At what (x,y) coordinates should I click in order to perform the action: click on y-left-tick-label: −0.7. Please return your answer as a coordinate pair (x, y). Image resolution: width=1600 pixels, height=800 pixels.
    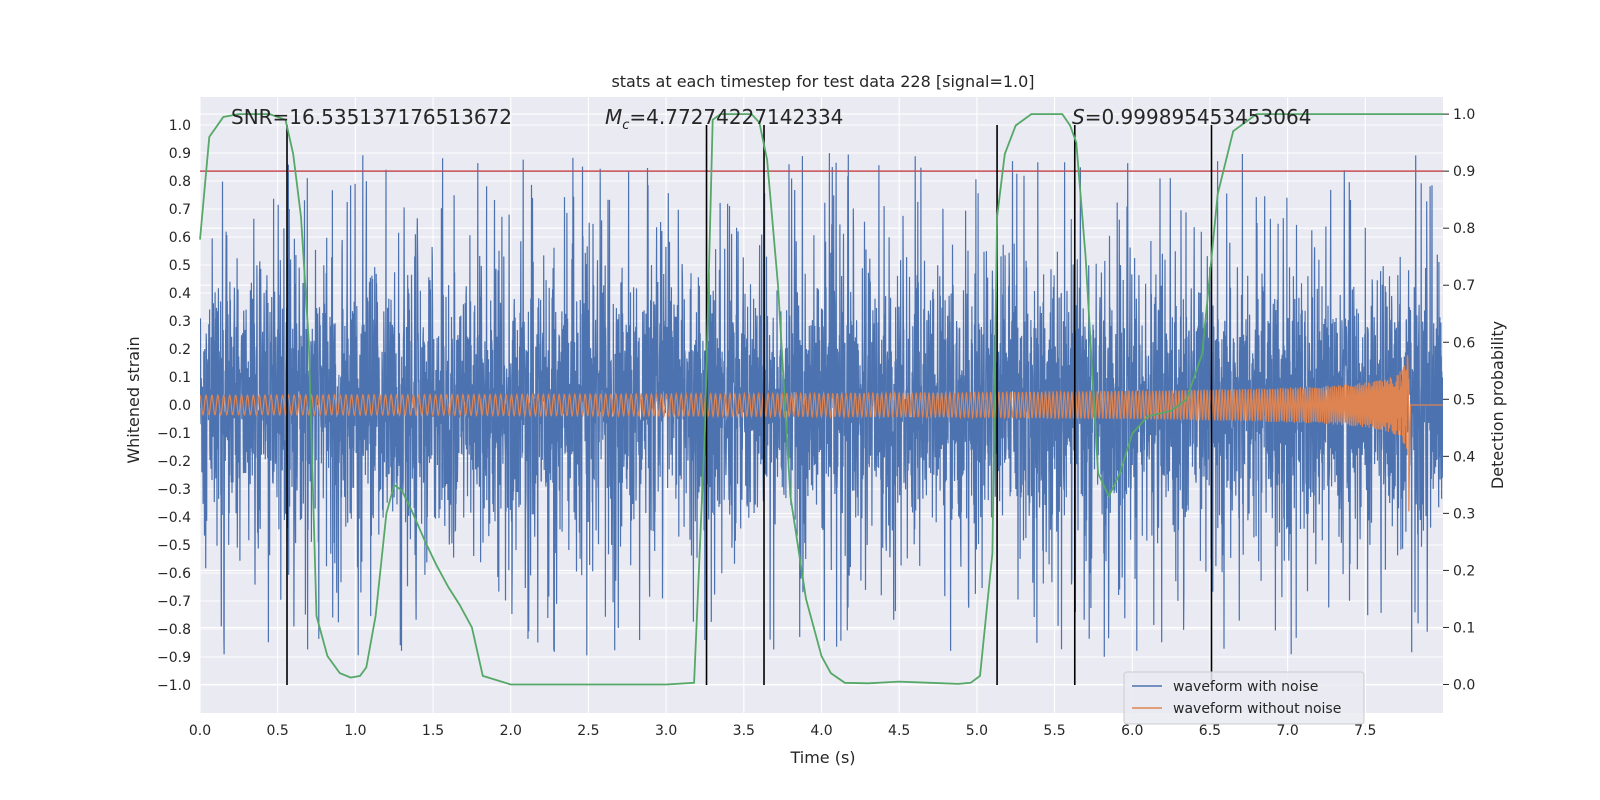
    Looking at the image, I should click on (174, 602).